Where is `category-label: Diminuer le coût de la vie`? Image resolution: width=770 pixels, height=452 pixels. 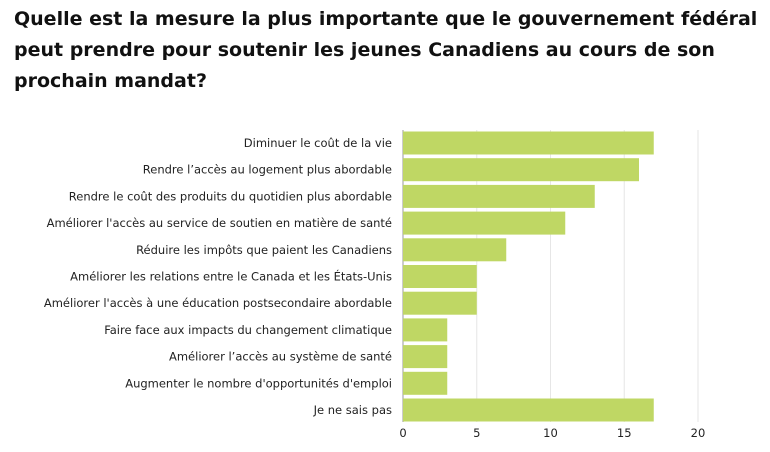
category-label: Diminuer le coût de la vie is located at coordinates (318, 143).